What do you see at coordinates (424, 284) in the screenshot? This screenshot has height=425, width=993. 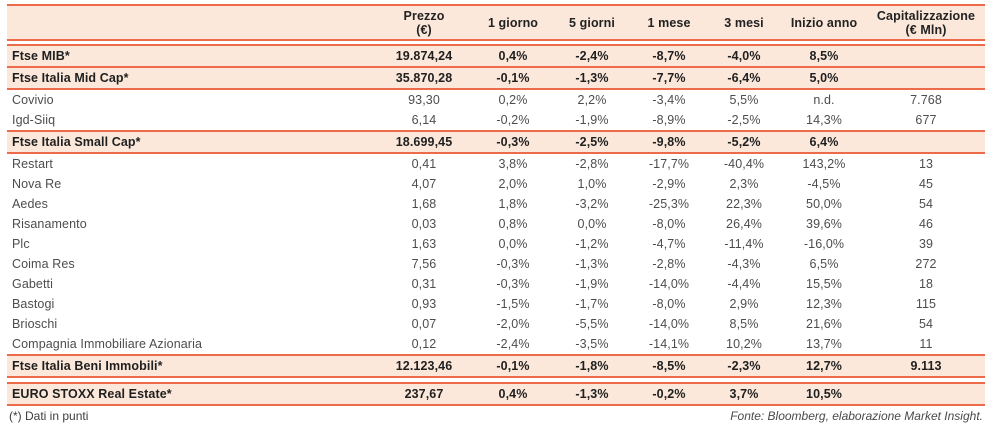 I see `cell-prezzo: 0,31` at bounding box center [424, 284].